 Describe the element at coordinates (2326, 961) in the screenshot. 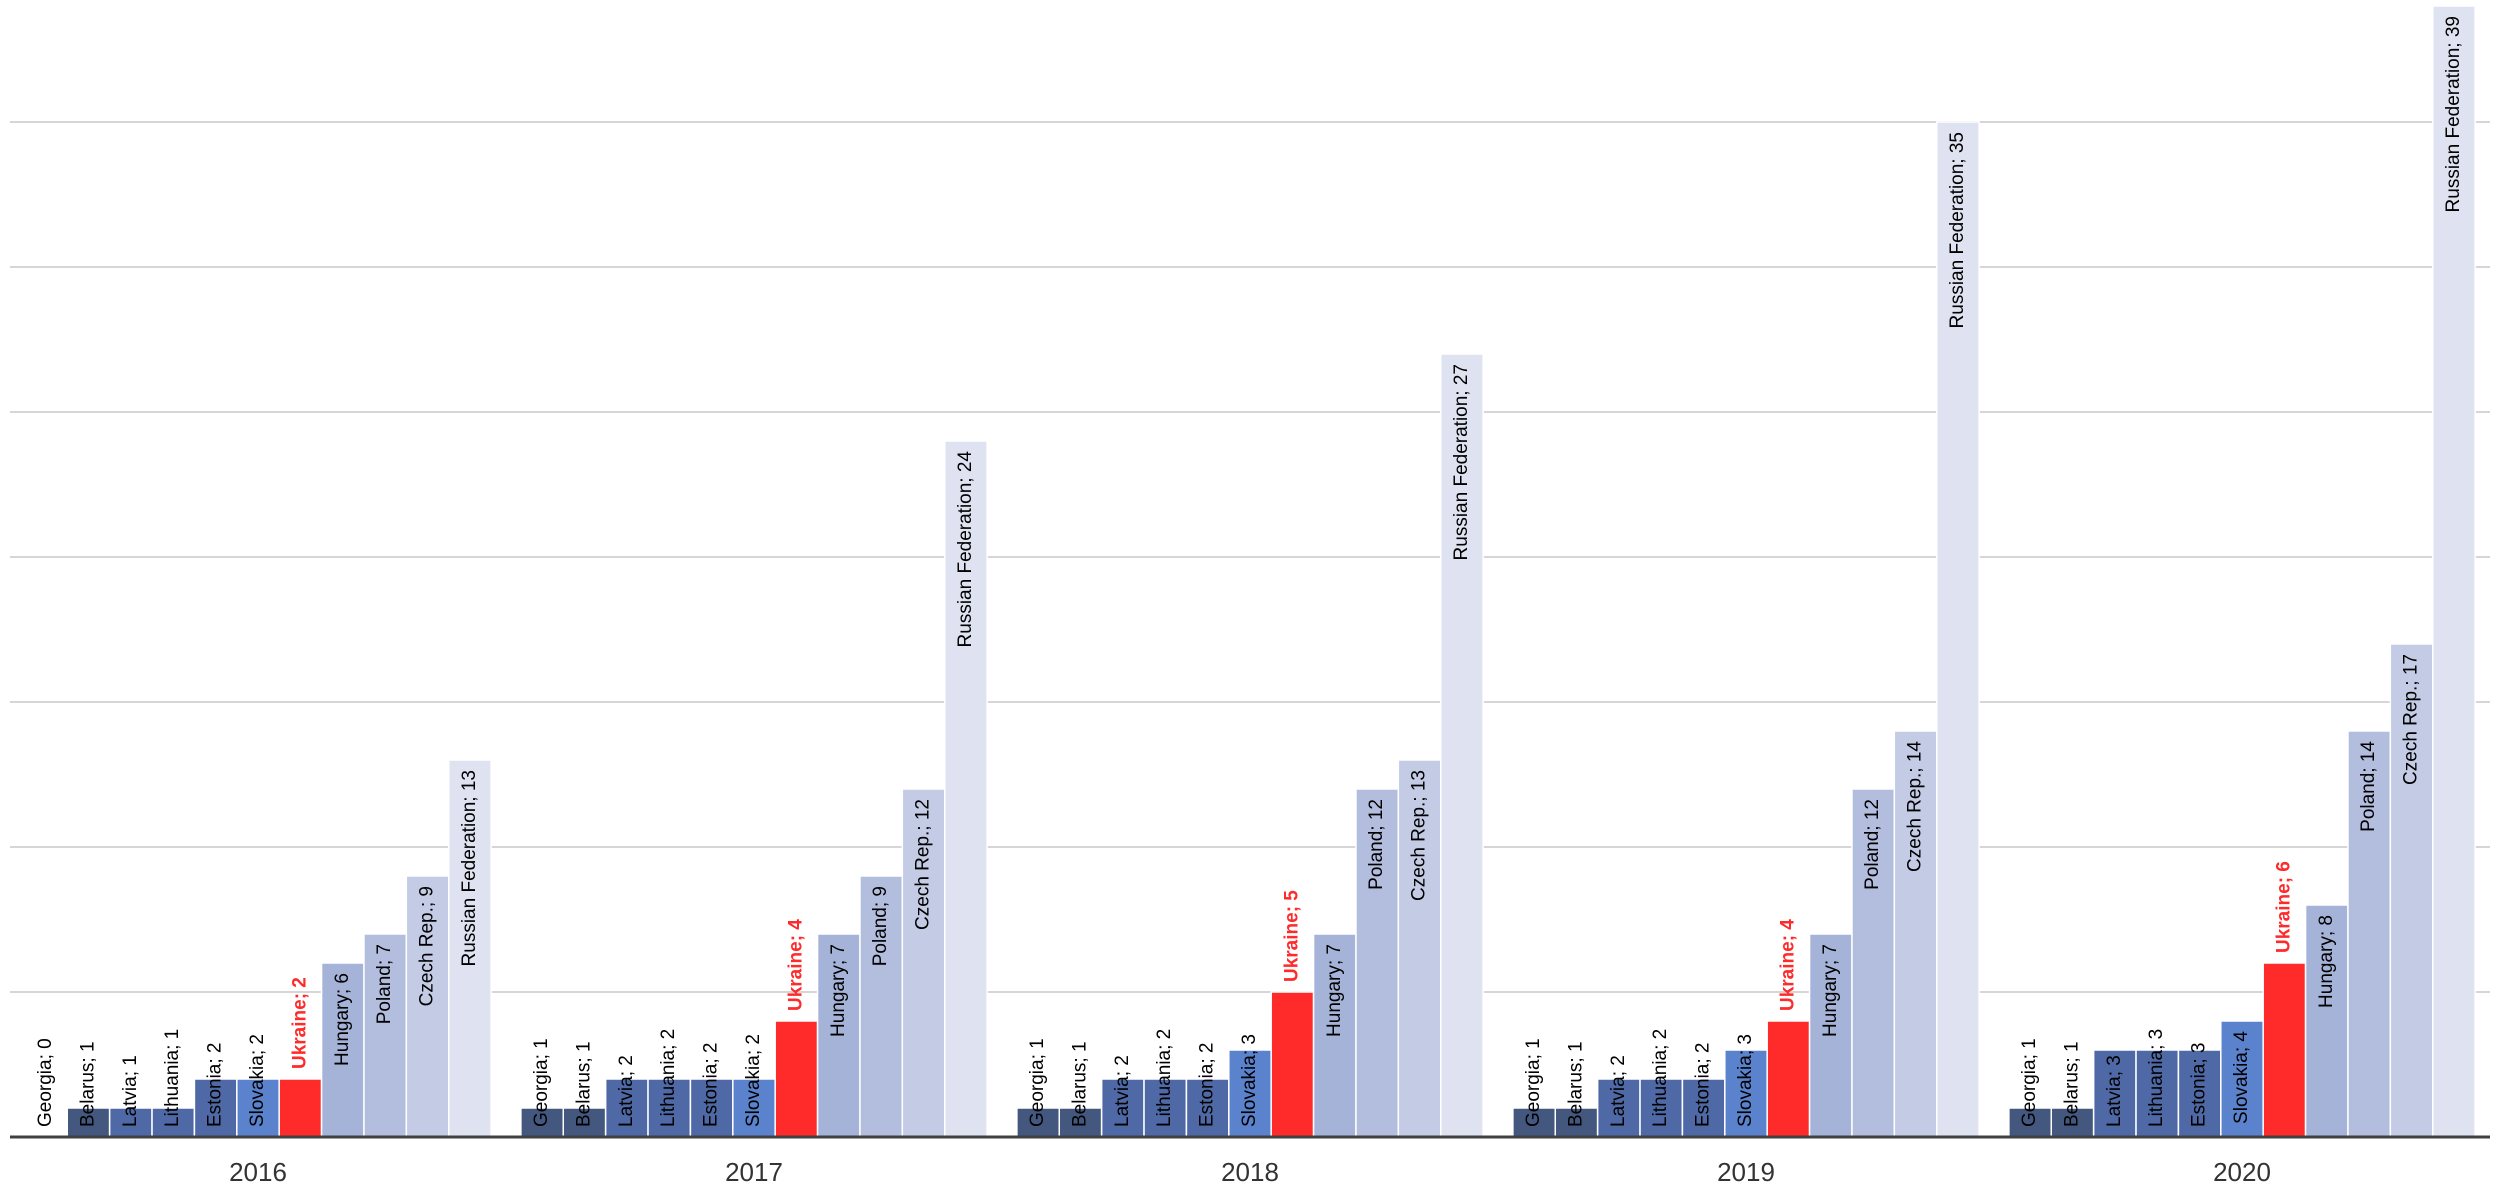

I see `data-label: Hungary; 8` at that location.